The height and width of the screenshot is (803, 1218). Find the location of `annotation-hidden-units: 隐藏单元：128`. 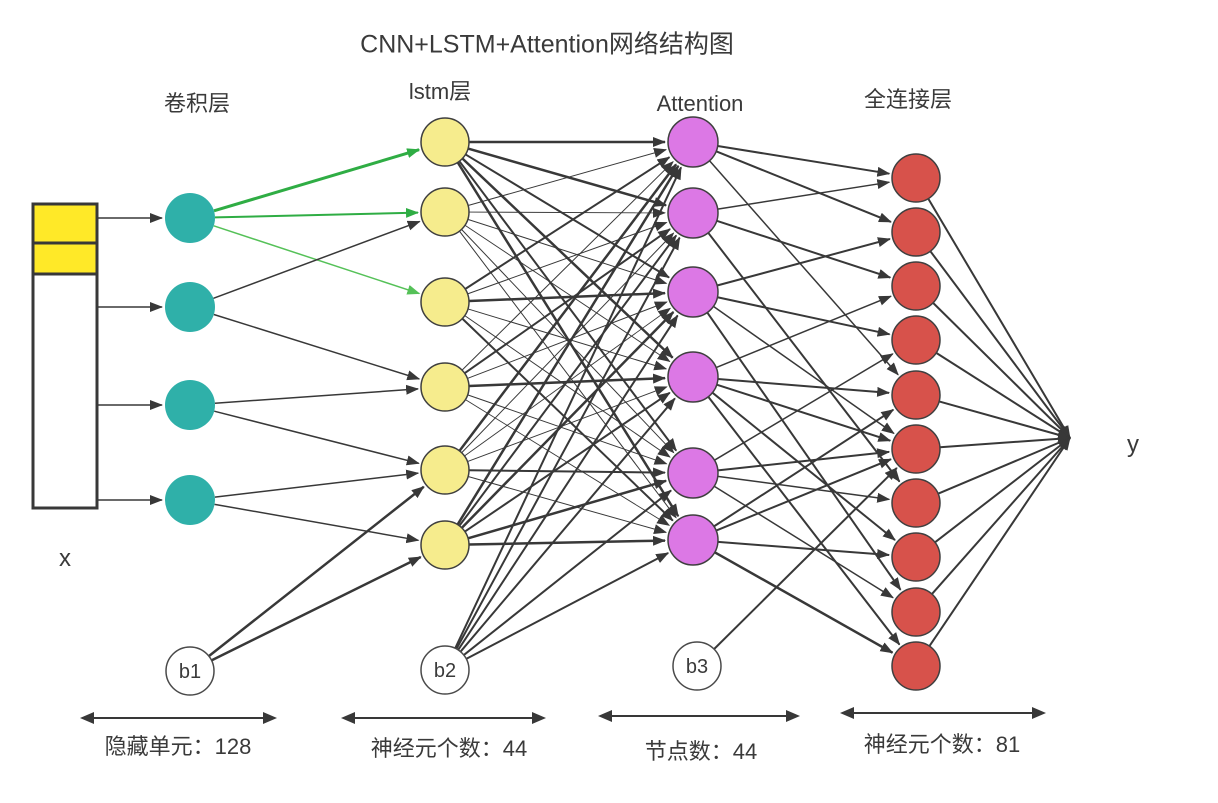

annotation-hidden-units: 隐藏单元：128 is located at coordinates (178, 746).